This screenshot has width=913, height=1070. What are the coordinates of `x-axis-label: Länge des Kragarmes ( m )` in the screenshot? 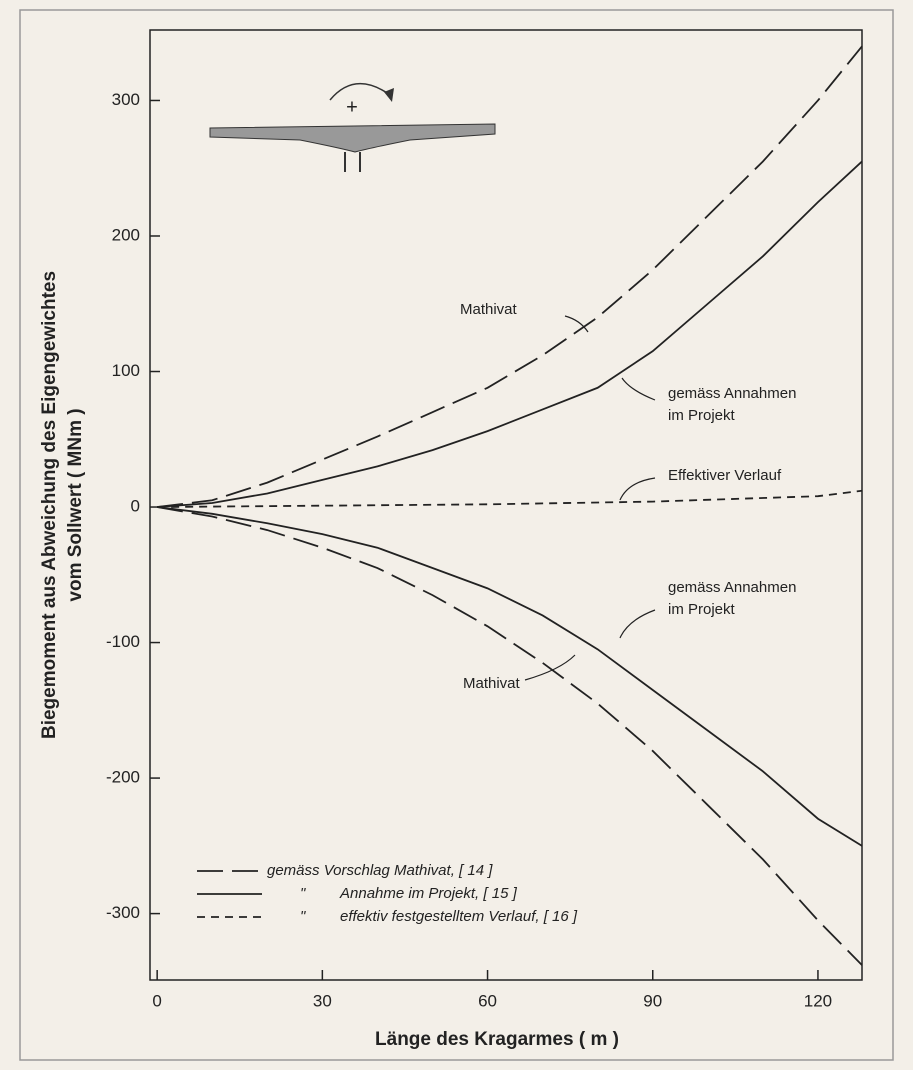 It's located at (497, 1039).